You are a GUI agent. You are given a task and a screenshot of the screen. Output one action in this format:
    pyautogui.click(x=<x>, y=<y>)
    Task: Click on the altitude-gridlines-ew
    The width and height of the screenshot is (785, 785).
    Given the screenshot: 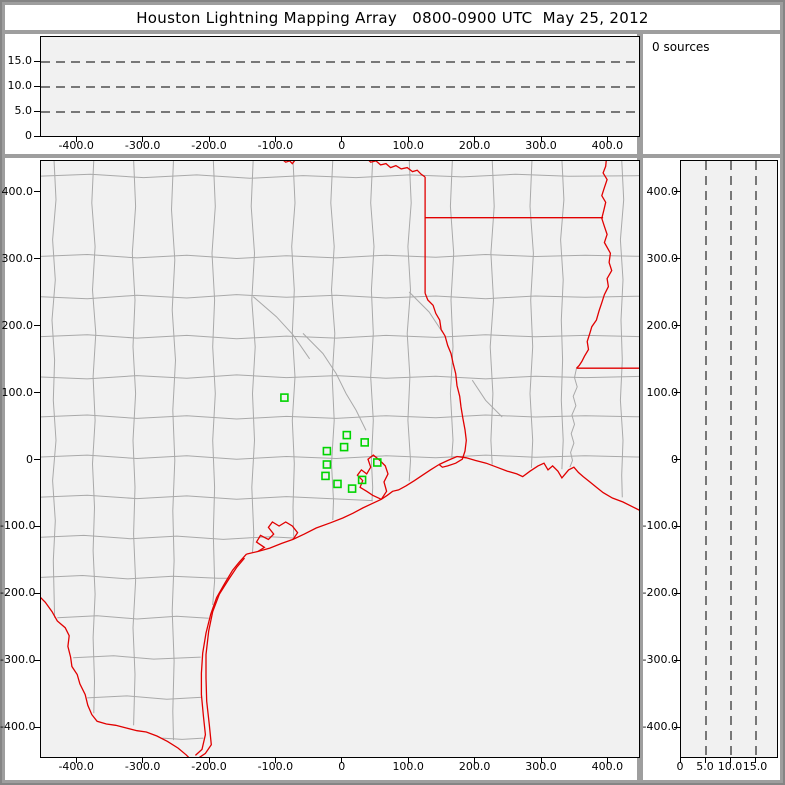 What is the action you would take?
    pyautogui.click(x=340, y=87)
    